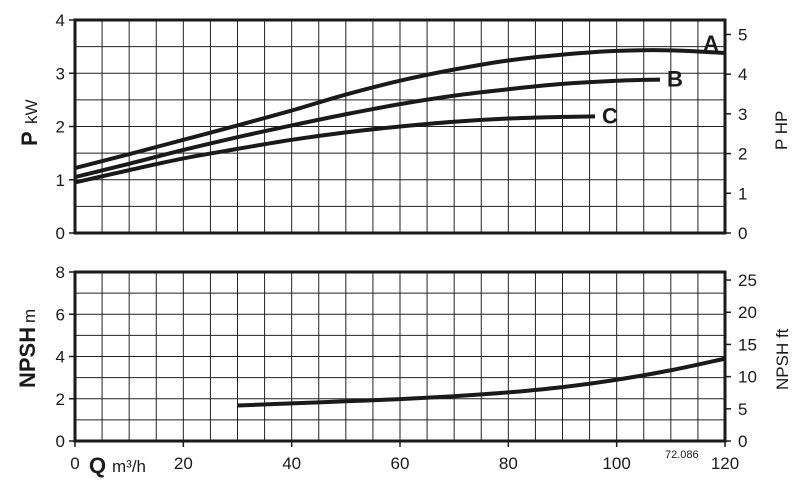 The width and height of the screenshot is (809, 486). What do you see at coordinates (742, 409) in the screenshot?
I see `npsh-right-tick-label: 5` at bounding box center [742, 409].